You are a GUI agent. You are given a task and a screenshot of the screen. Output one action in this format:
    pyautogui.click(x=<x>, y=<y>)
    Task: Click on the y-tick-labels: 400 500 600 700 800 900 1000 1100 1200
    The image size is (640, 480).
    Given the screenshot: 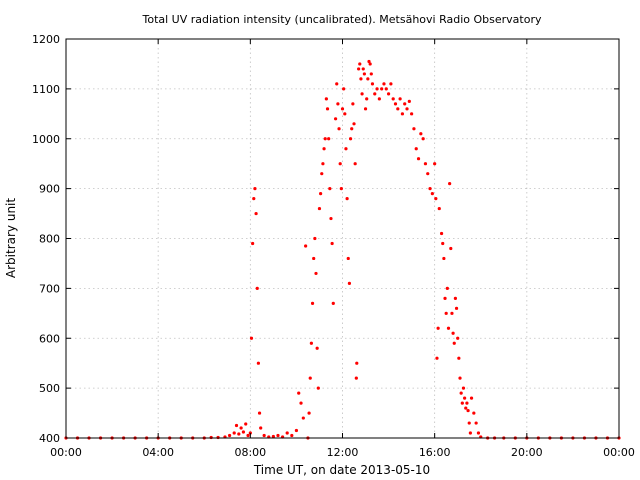 What is the action you would take?
    pyautogui.click(x=46, y=239)
    